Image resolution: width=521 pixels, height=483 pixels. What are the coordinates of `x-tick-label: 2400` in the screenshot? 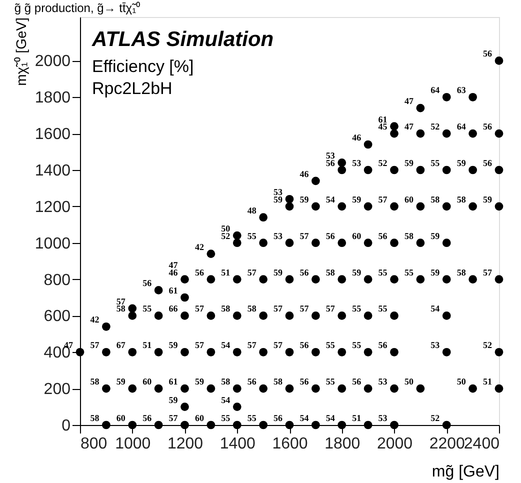 It's located at (482, 444).